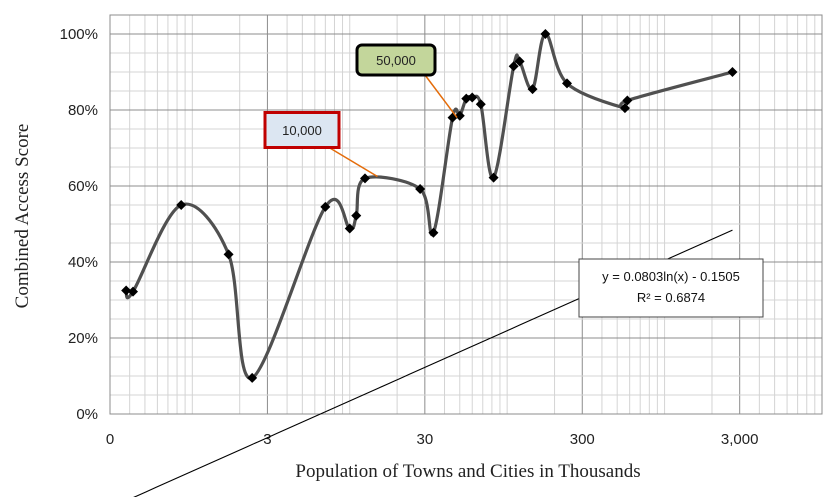 The image size is (829, 497). I want to click on x-tick-label: 0, so click(110, 439).